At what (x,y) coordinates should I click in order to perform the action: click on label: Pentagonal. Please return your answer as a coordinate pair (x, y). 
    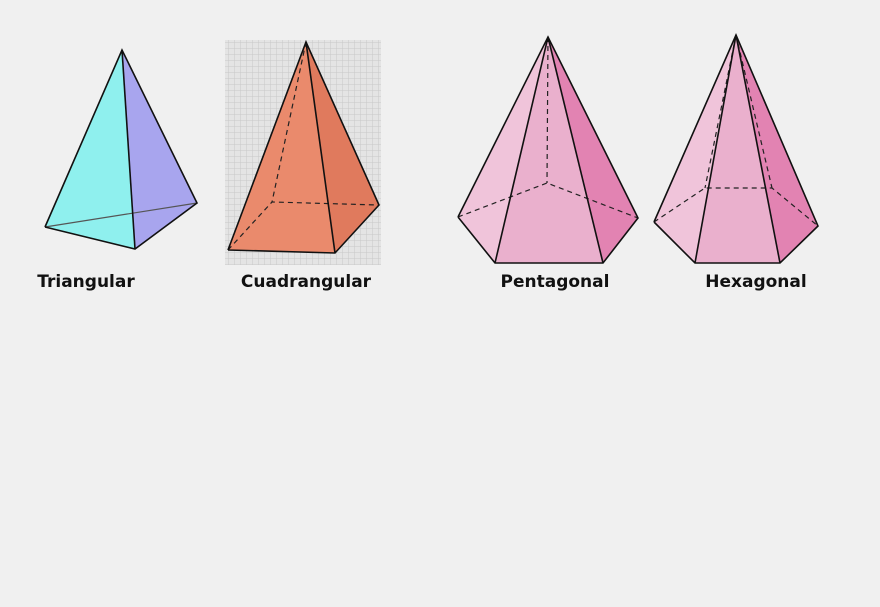
    Looking at the image, I should click on (555, 282).